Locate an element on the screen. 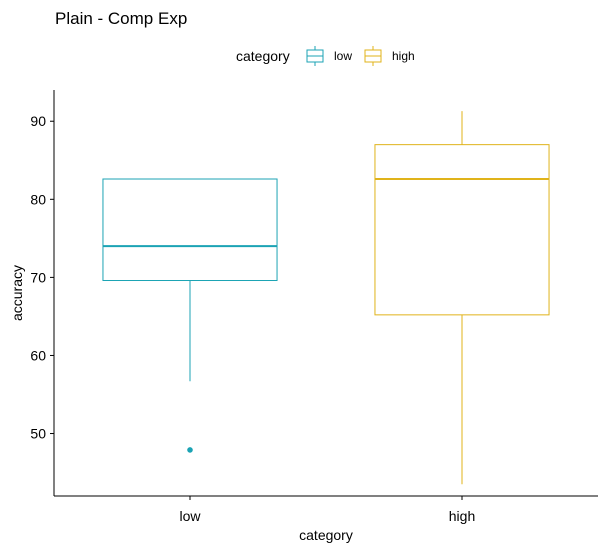 This screenshot has height=550, width=608. y-tick-label: 80 is located at coordinates (38, 199).